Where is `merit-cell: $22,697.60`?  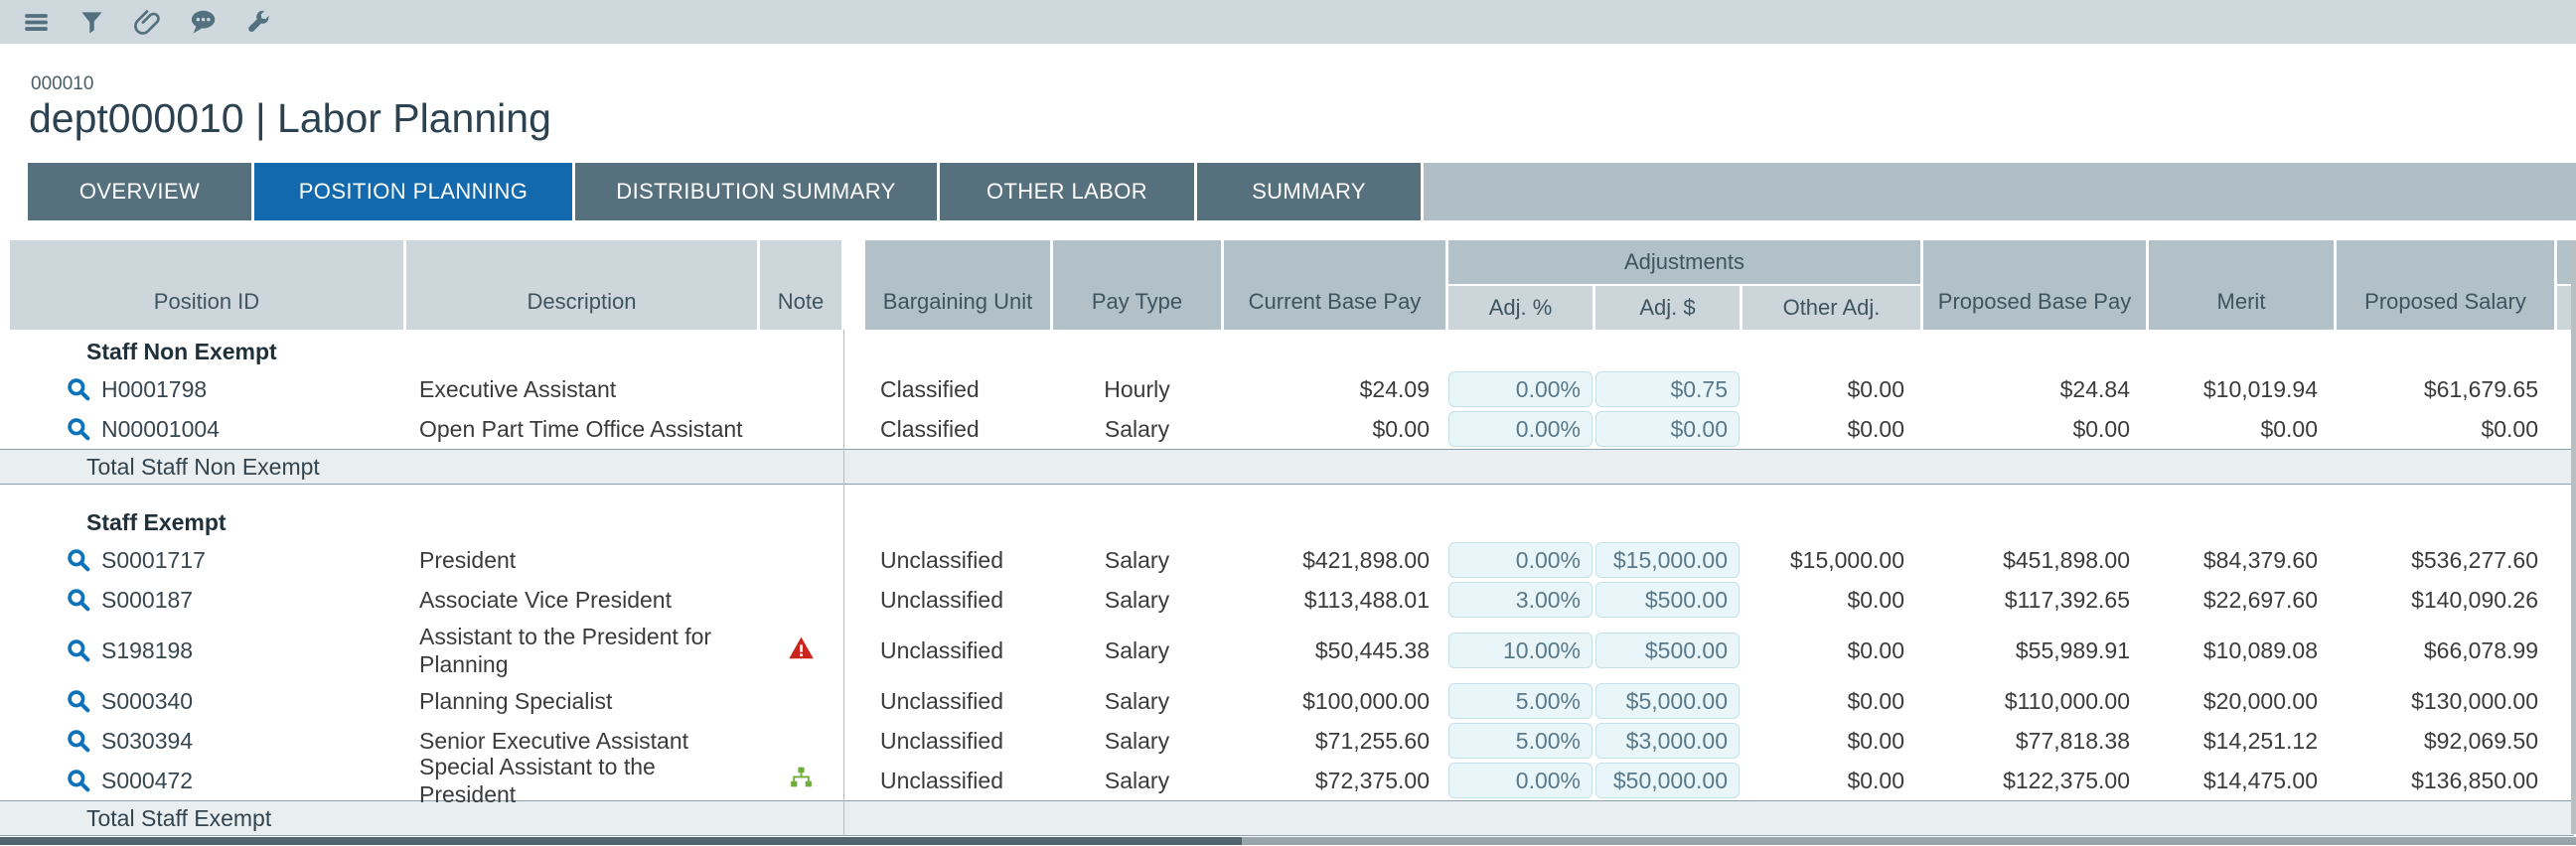 merit-cell: $22,697.60 is located at coordinates (2260, 599).